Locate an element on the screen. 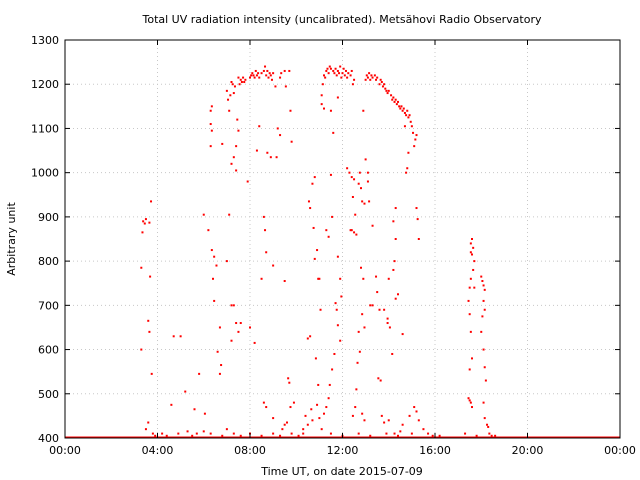 The height and width of the screenshot is (480, 640). x-tick-label: 16:00 is located at coordinates (435, 450).